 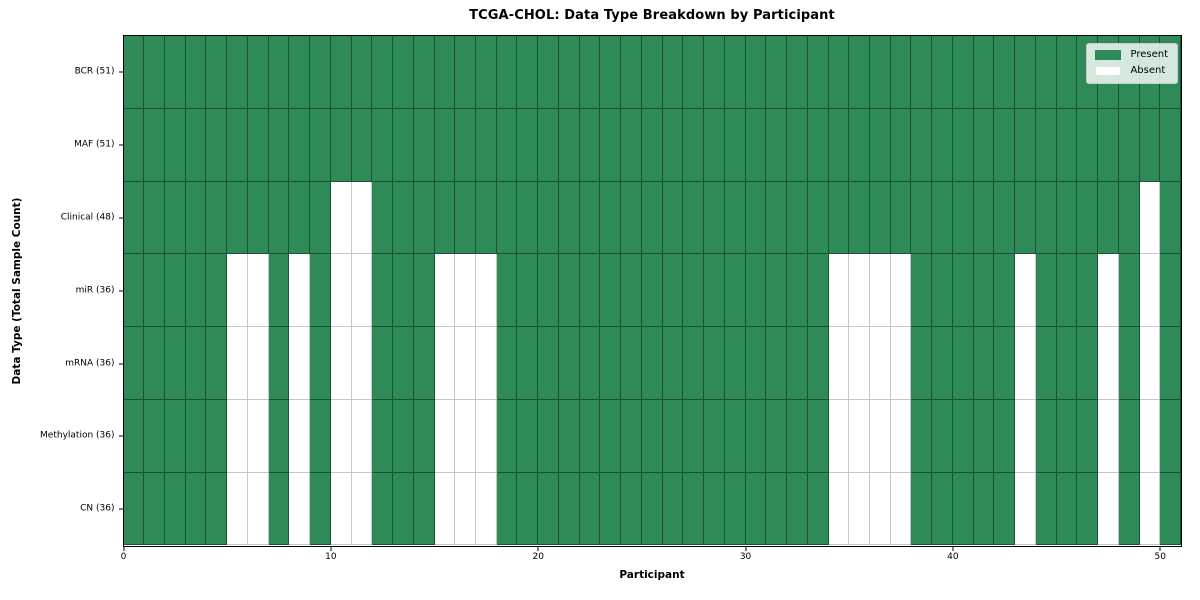 I want to click on legend-swatch-present, so click(x=1108, y=55).